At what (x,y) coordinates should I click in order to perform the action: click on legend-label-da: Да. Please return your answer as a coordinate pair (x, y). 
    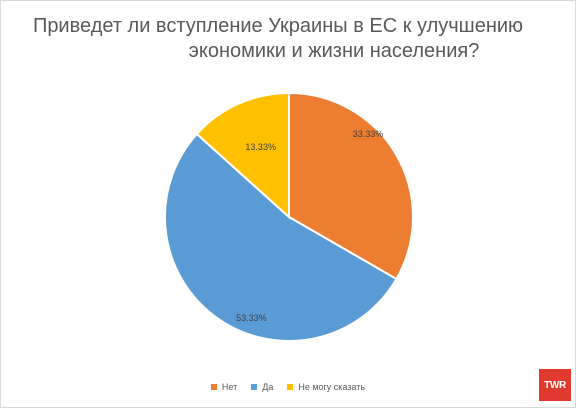
    Looking at the image, I should click on (268, 387).